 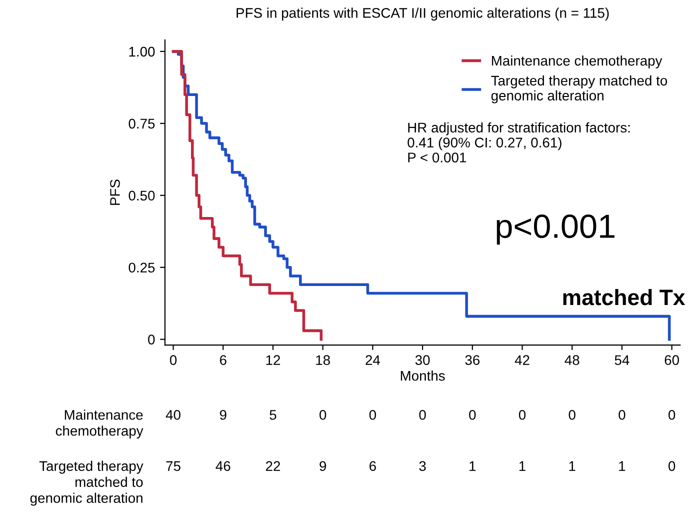 What do you see at coordinates (273, 466) in the screenshot?
I see `text: 22` at bounding box center [273, 466].